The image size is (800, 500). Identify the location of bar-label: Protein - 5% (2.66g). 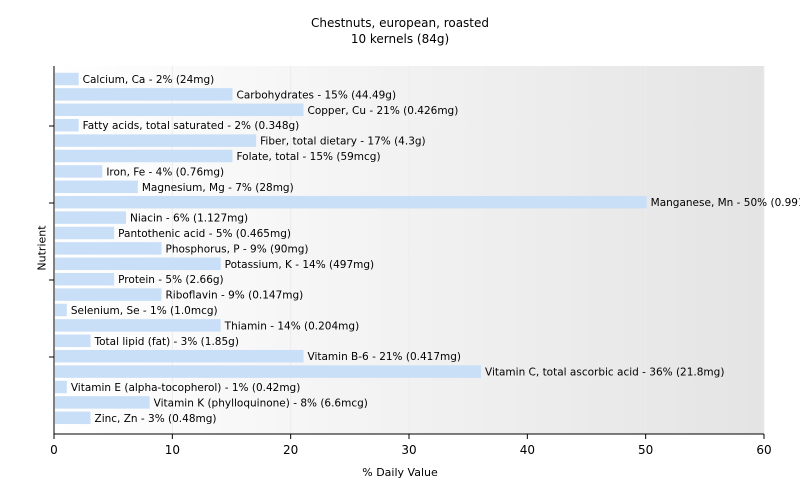
(171, 280).